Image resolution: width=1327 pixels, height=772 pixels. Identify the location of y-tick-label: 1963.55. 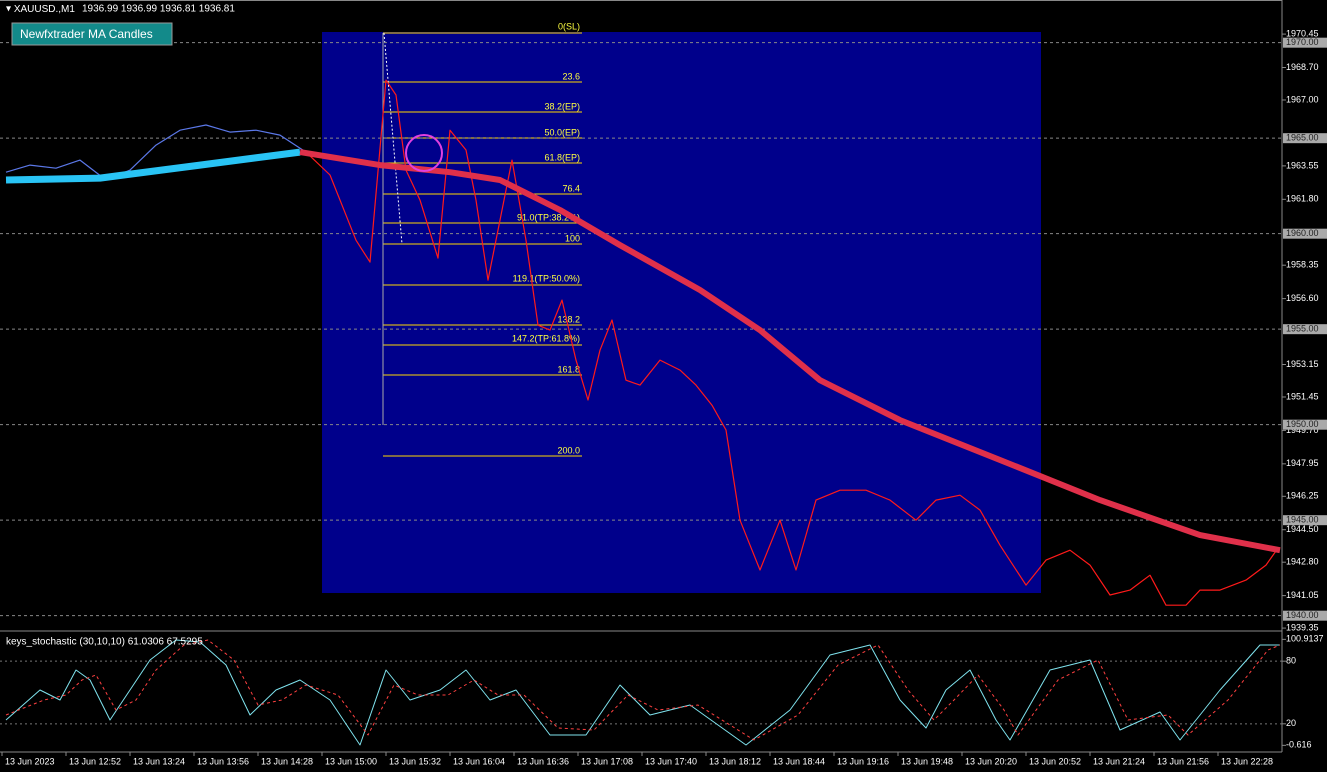
(1302, 165).